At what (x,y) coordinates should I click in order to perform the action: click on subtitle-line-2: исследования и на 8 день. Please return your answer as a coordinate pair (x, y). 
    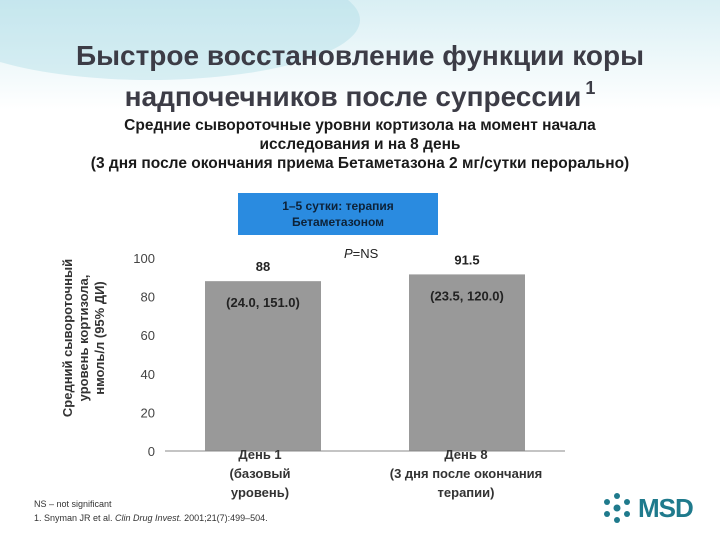
    Looking at the image, I should click on (360, 144).